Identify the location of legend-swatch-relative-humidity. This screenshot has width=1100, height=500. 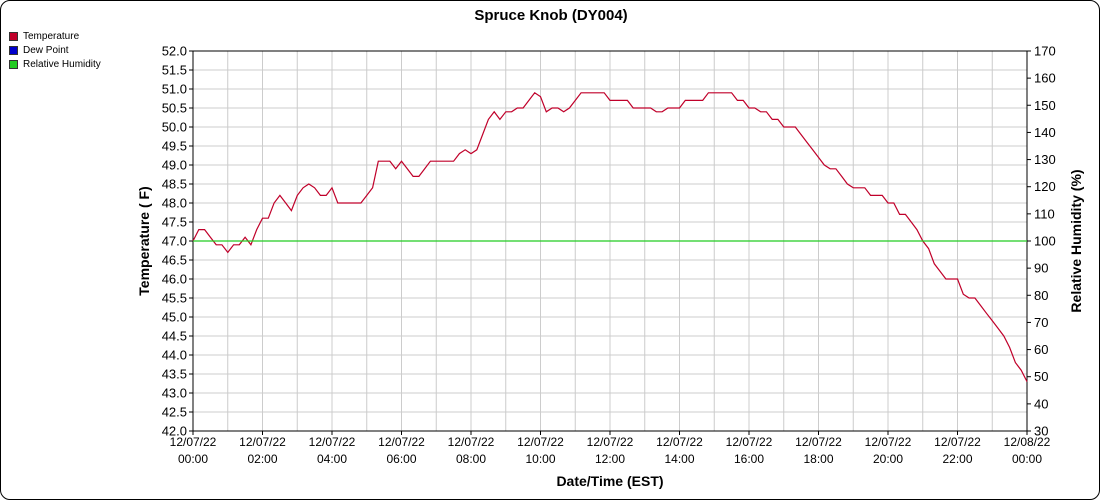
(13, 64).